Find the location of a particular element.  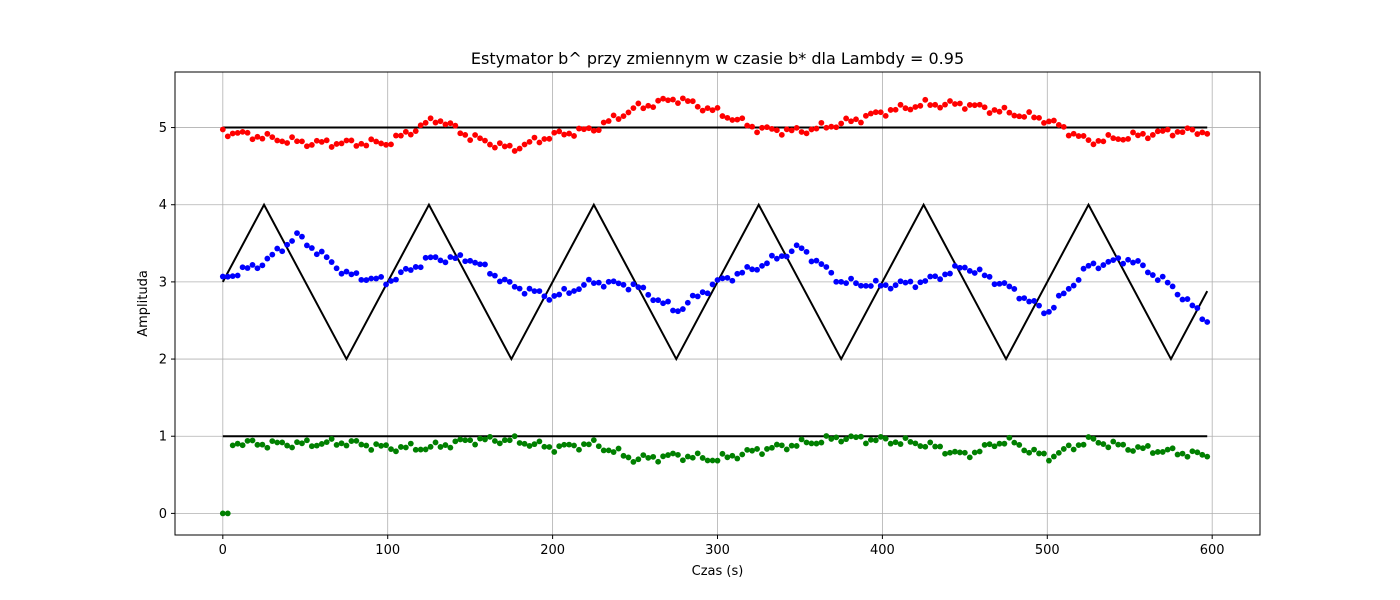

x-tick-label: 0 is located at coordinates (223, 550).